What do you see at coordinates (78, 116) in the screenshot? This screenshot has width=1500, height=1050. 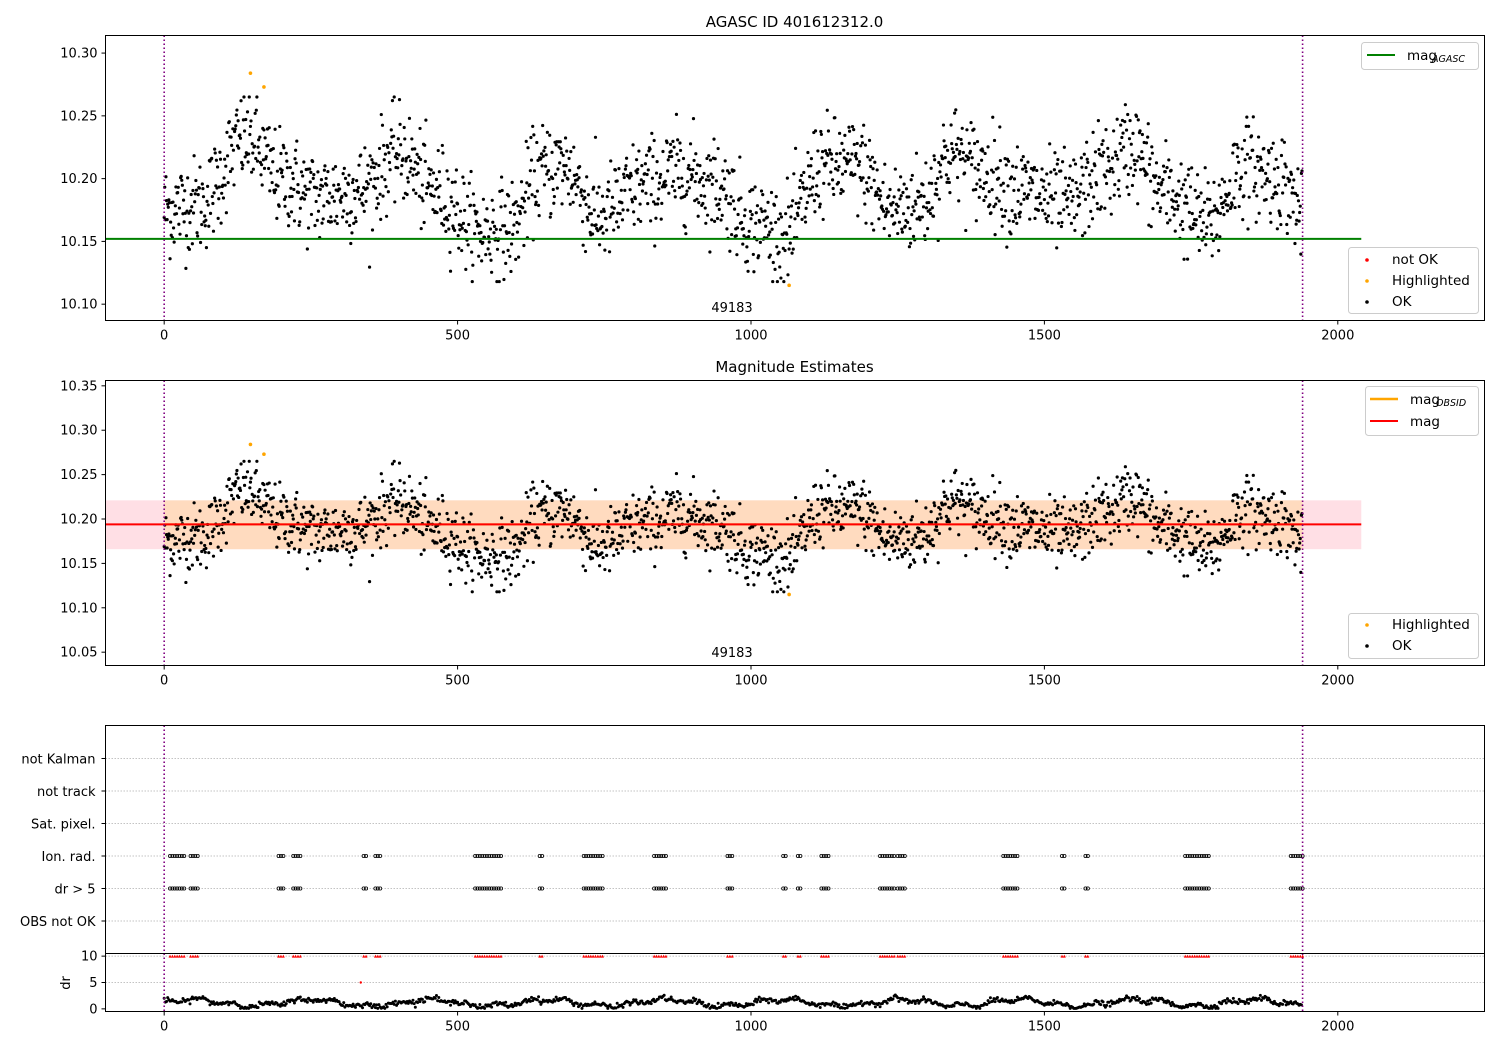 I see `y-tick-label: 10.25` at bounding box center [78, 116].